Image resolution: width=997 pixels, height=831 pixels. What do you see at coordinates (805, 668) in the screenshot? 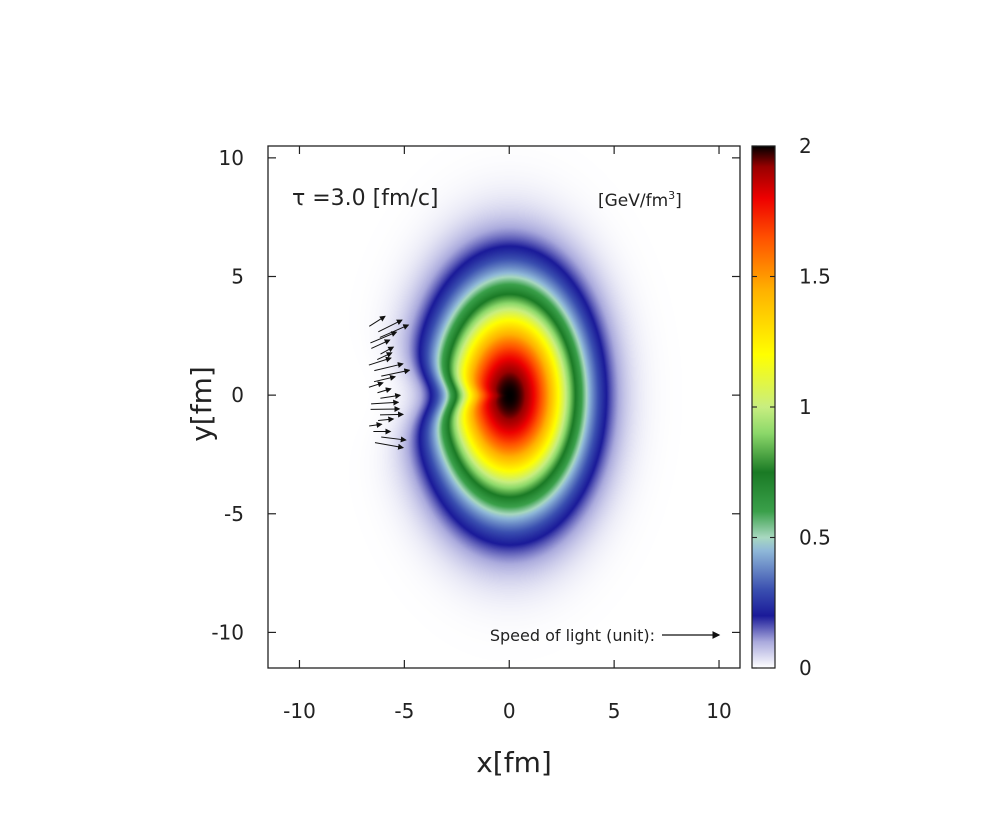
I see `colorbar-tick-label: 0` at bounding box center [805, 668].